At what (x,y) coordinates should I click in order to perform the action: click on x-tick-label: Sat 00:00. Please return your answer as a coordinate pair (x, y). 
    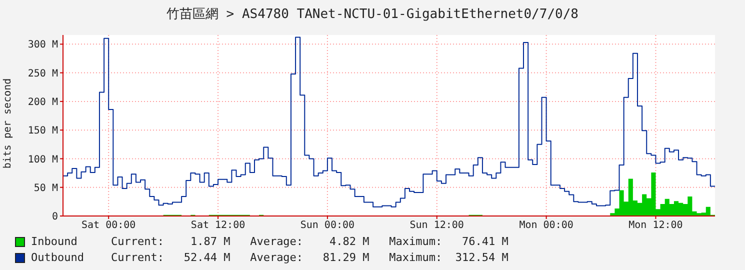
    Looking at the image, I should click on (109, 226).